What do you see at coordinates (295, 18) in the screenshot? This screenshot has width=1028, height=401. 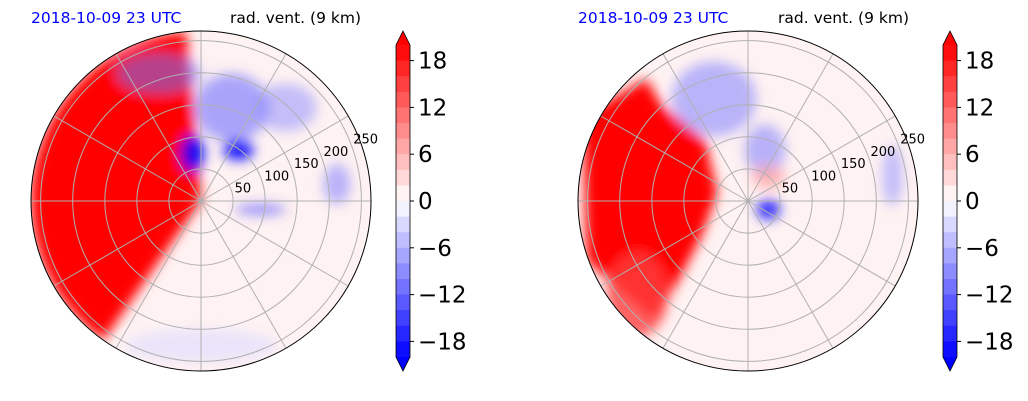 I see `left-title-label: rad. vent. (9 km)` at bounding box center [295, 18].